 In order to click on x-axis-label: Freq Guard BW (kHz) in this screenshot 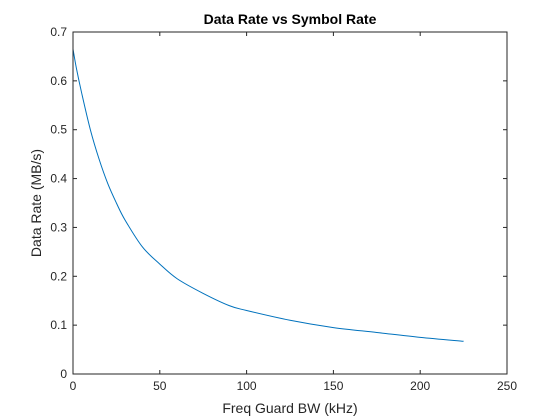, I will do `click(289, 408)`.